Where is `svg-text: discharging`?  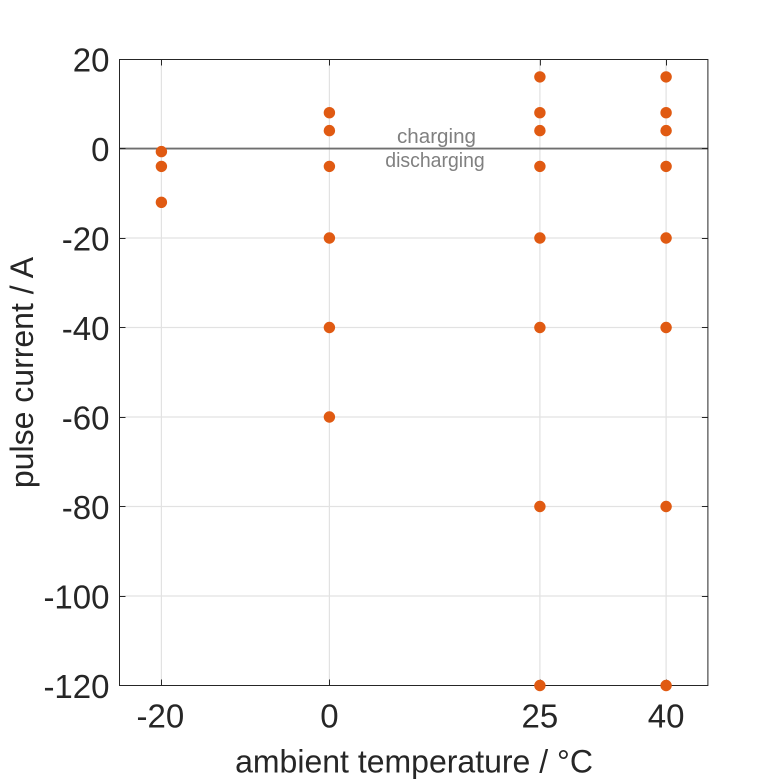
svg-text: discharging is located at coordinates (435, 160).